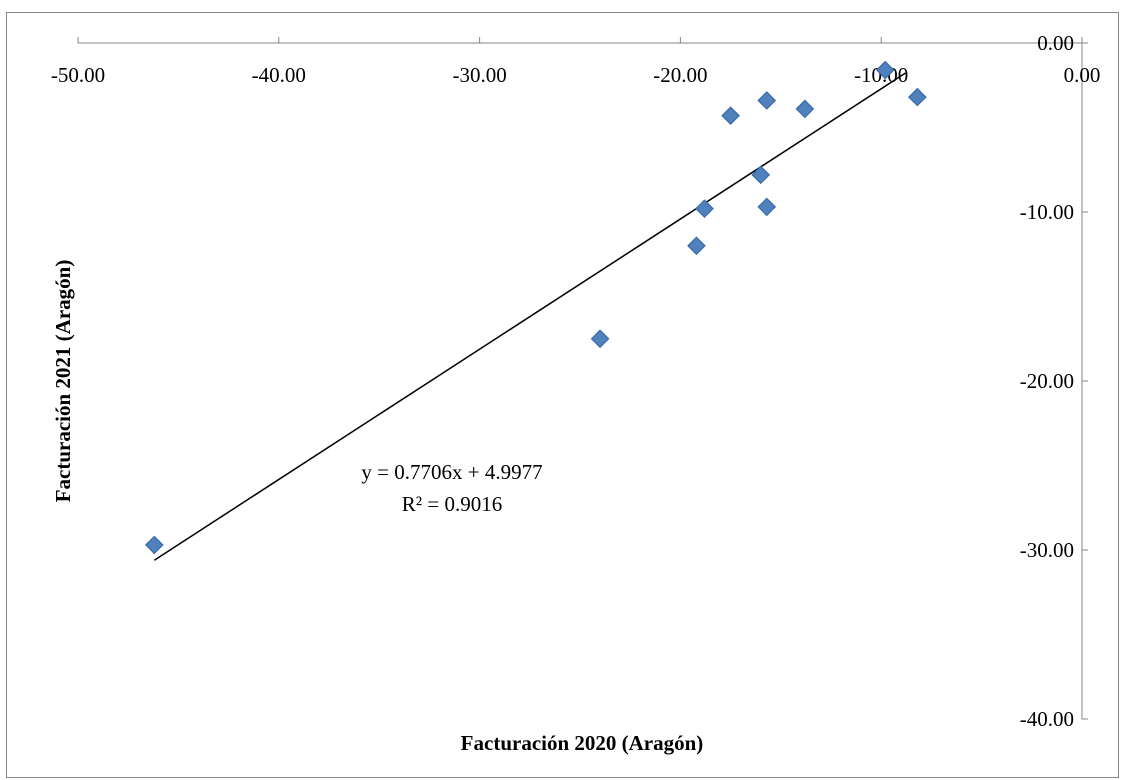  Describe the element at coordinates (680, 75) in the screenshot. I see `x-tick-label: -20.00` at that location.